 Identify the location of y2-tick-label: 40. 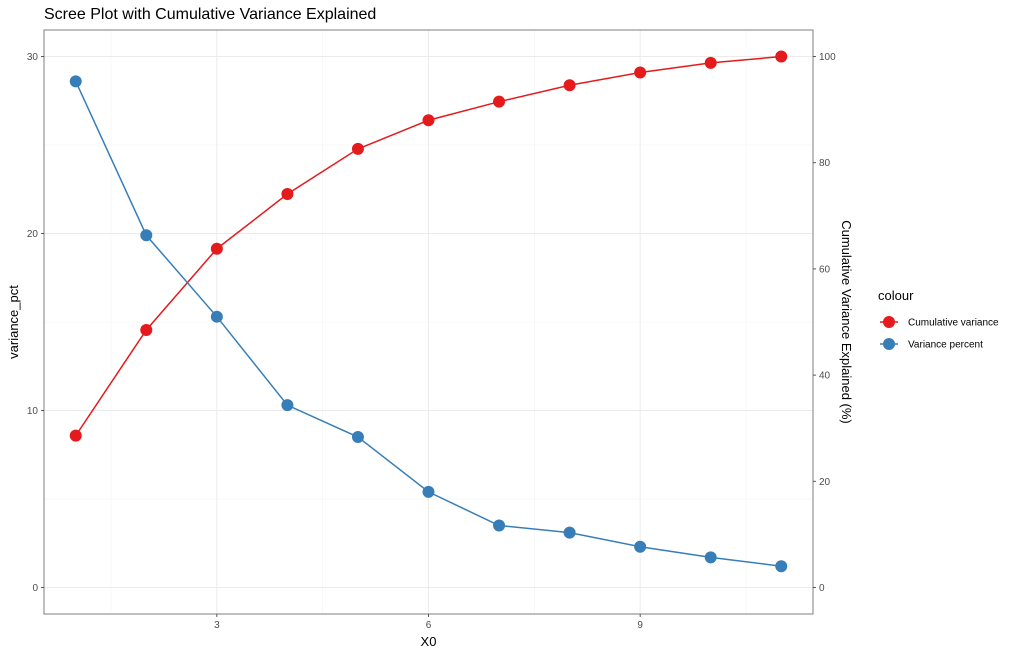
(825, 376).